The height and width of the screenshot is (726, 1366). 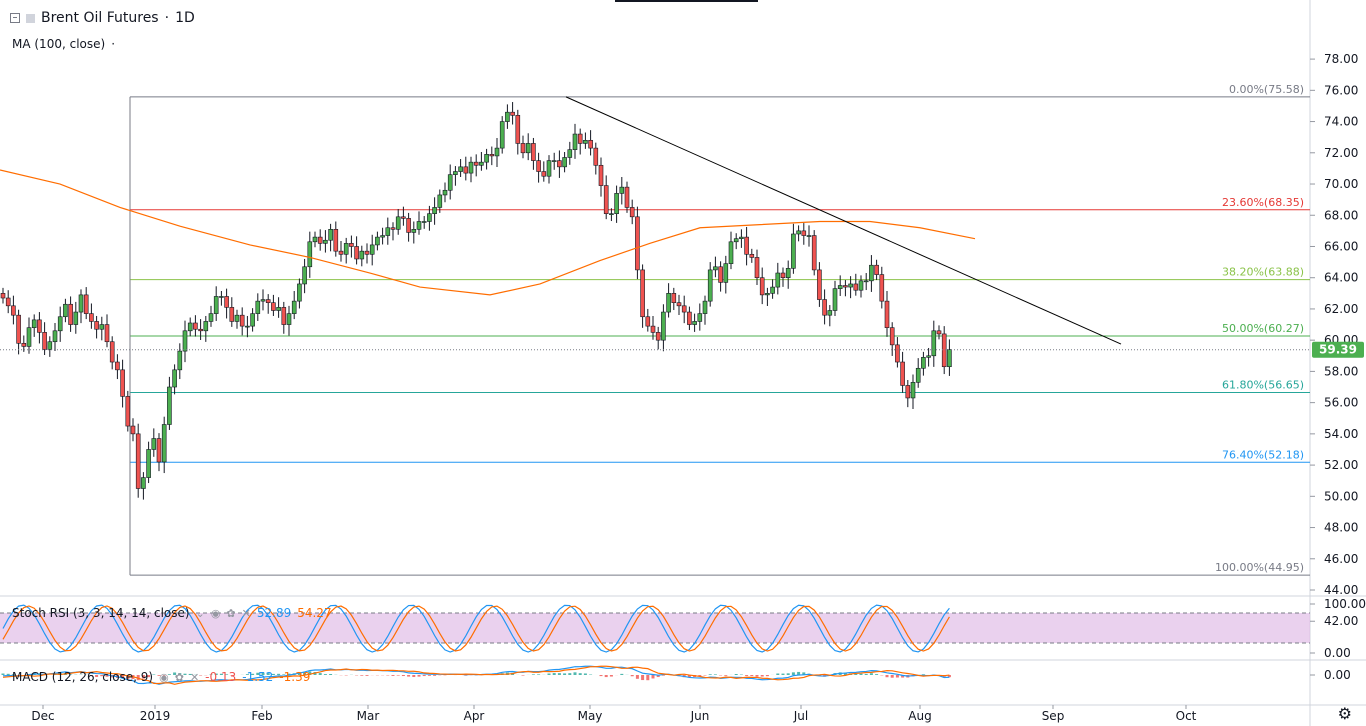 What do you see at coordinates (59, 44) in the screenshot?
I see `ma-label: MA (100, close)` at bounding box center [59, 44].